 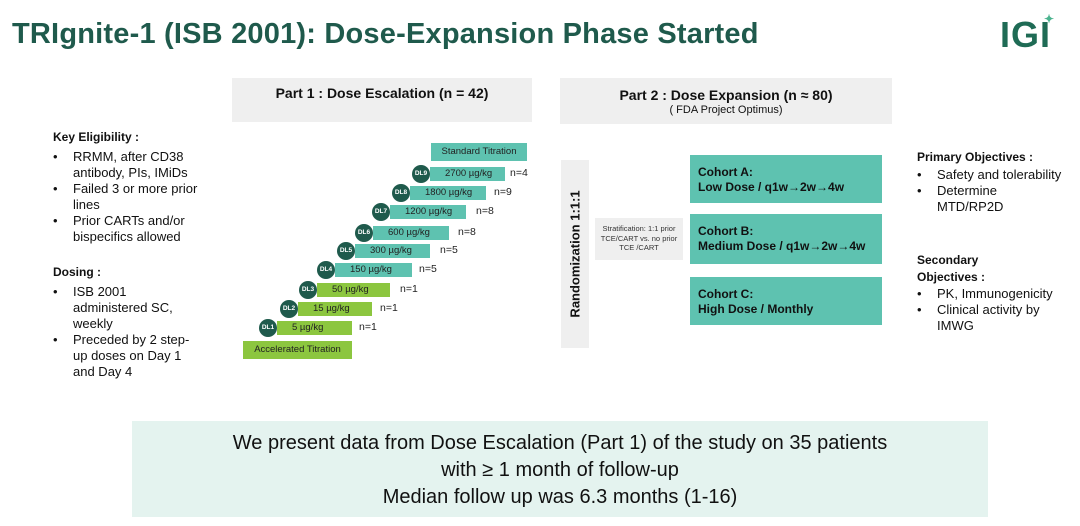 I want to click on dose-bar-dl5: 300 µg/kg, so click(x=392, y=251).